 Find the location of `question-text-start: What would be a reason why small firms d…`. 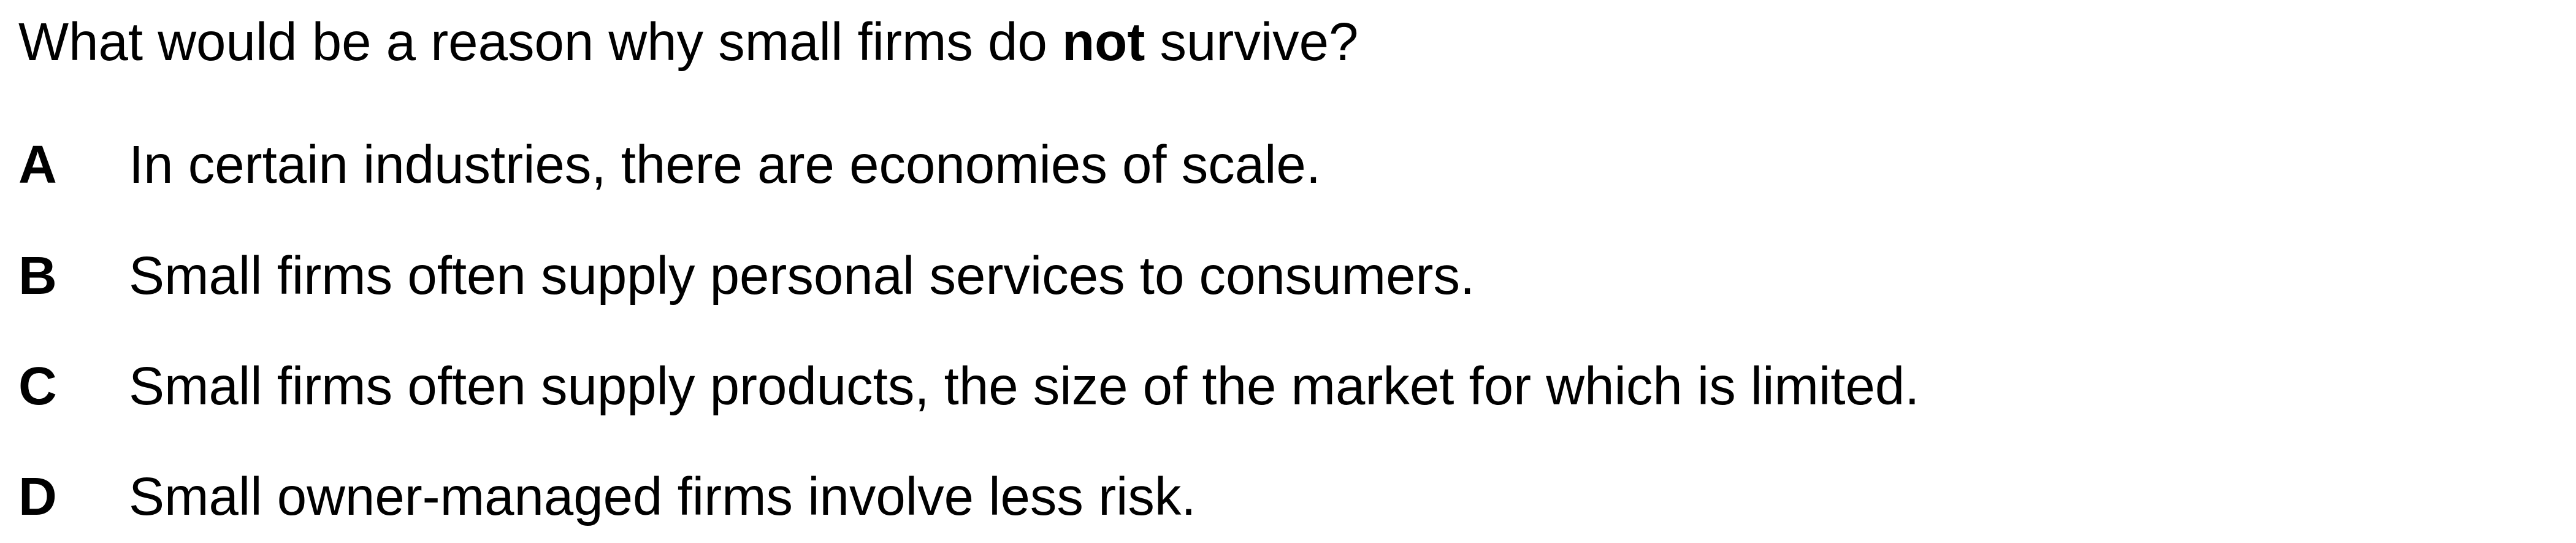

question-text-start: What would be a reason why small firms d… is located at coordinates (540, 42).